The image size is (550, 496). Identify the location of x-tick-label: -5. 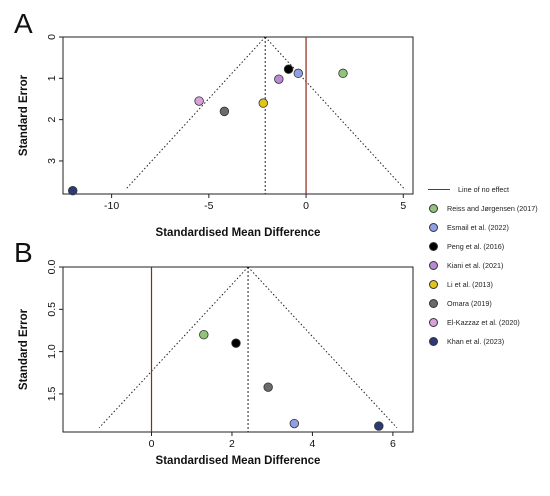
(208, 206).